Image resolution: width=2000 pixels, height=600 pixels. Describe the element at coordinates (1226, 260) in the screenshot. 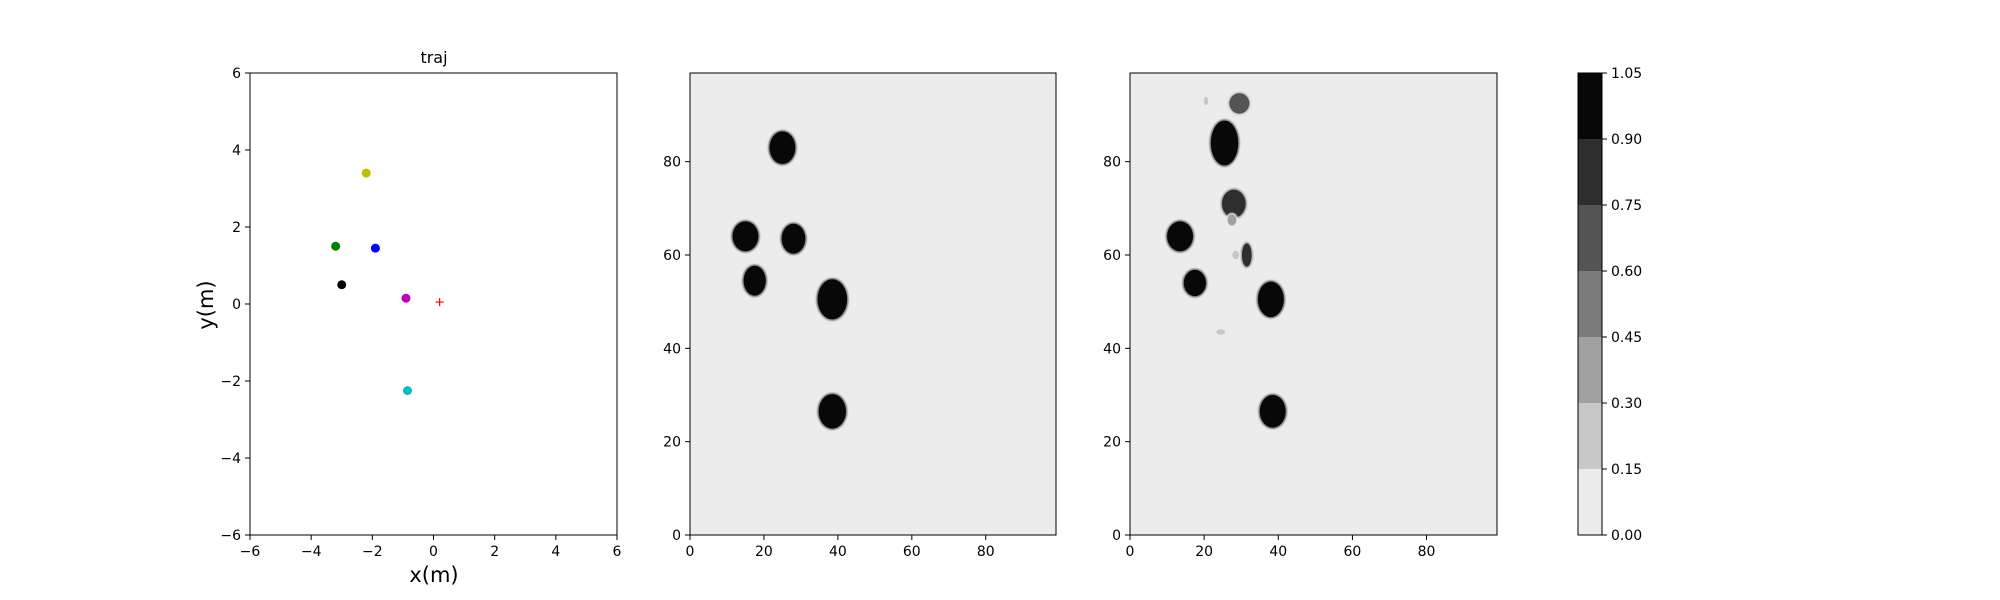

I see `predicted-map-obstacles` at that location.